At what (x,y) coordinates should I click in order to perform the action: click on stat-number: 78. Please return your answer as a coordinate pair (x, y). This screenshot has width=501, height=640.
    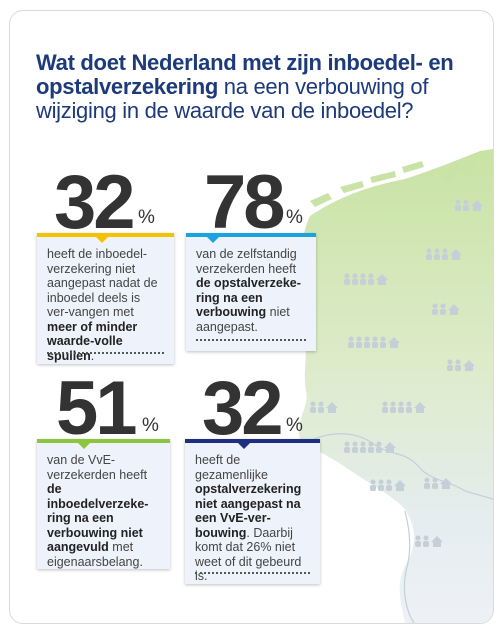
    Looking at the image, I should click on (245, 202).